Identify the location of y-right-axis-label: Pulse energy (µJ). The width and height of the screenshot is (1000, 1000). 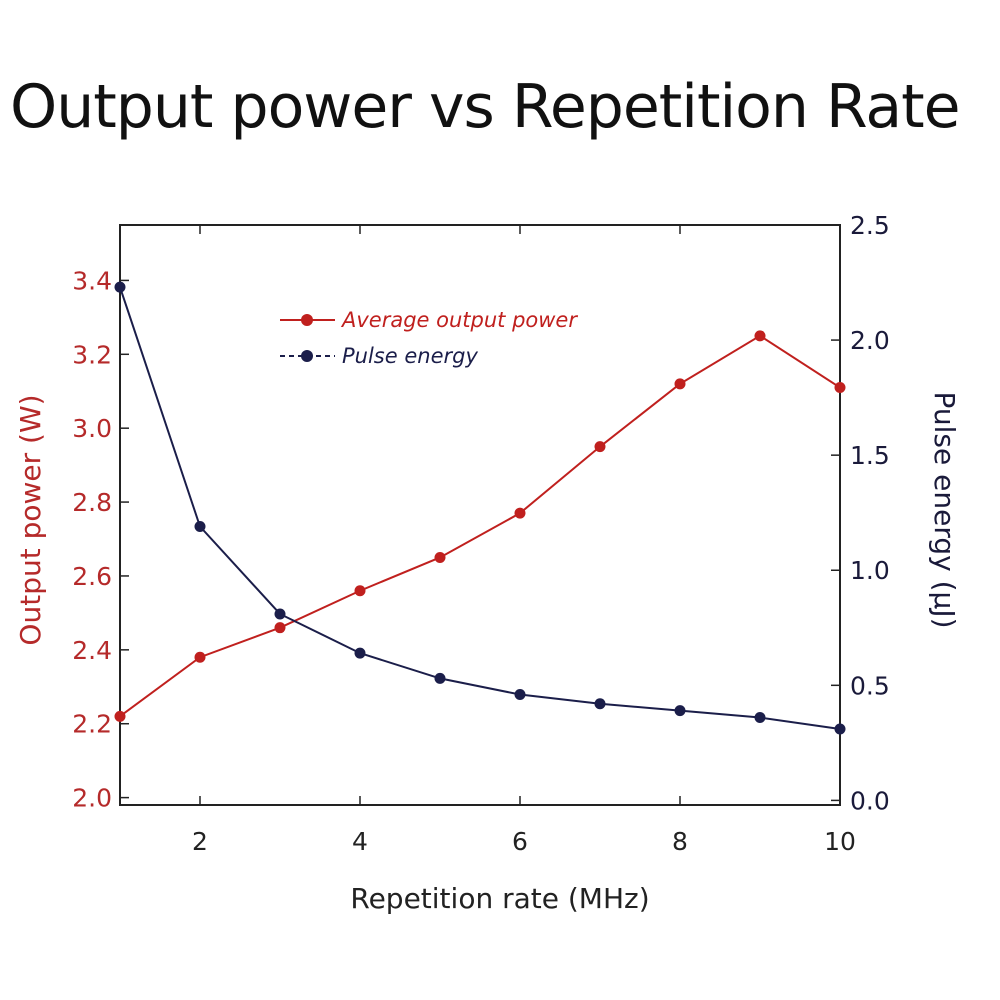
(944, 509).